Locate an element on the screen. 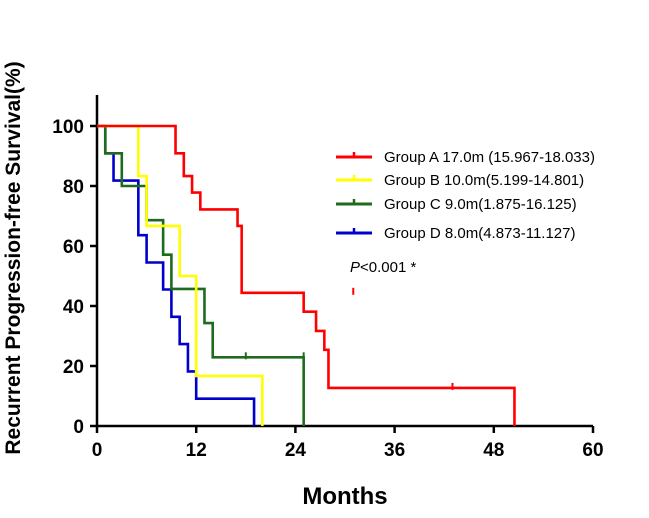 This screenshot has height=518, width=649. y-tick-label: 40 is located at coordinates (73, 307).